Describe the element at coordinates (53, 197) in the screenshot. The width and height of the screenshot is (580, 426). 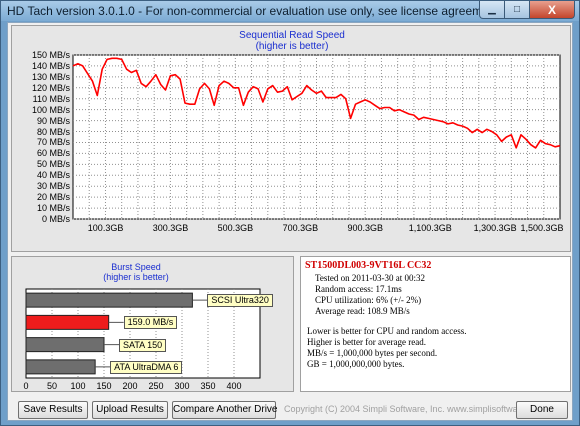
I see `sequential-y-tick-label: 20 MB/s` at that location.